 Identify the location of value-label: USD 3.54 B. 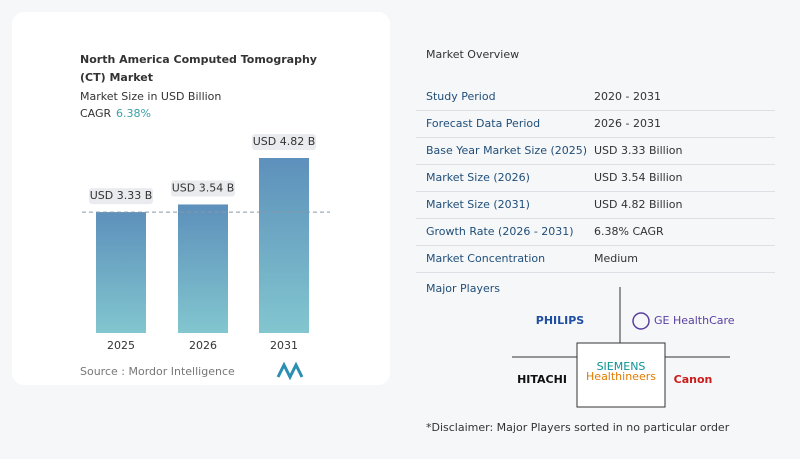
(203, 187).